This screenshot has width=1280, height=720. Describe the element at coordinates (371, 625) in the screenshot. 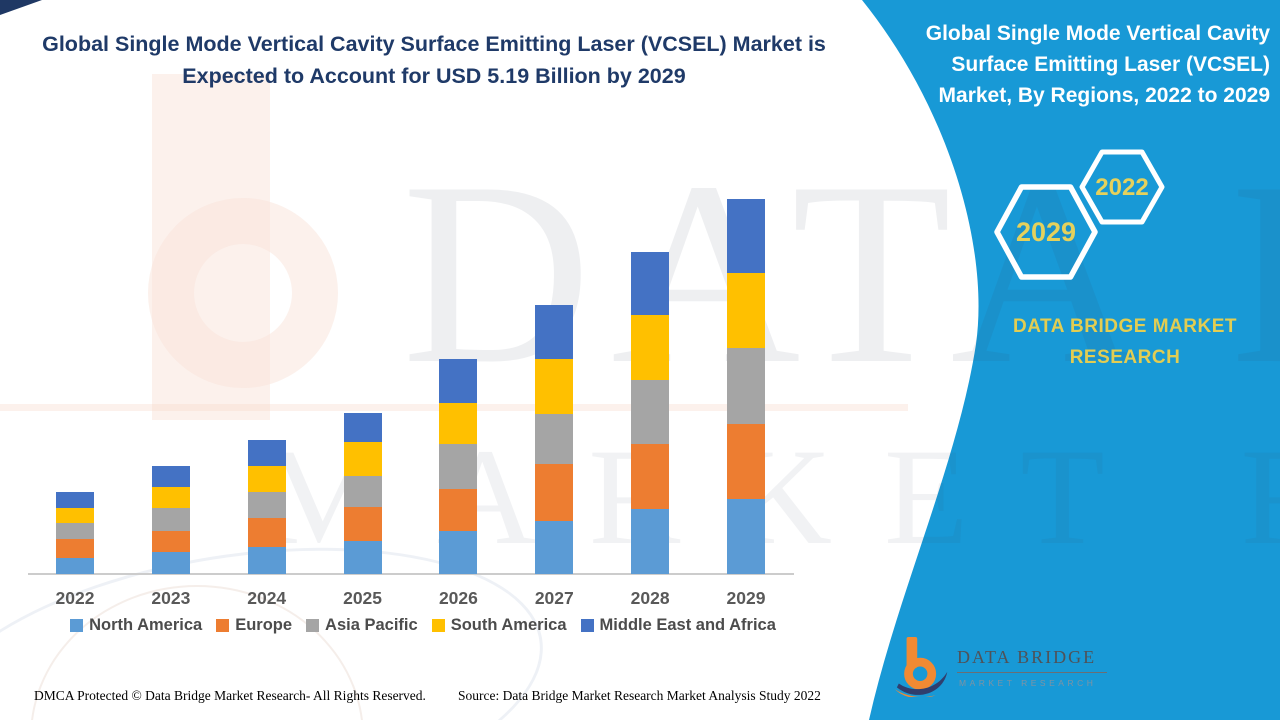

I see `legend-label: Asia Pacific` at that location.